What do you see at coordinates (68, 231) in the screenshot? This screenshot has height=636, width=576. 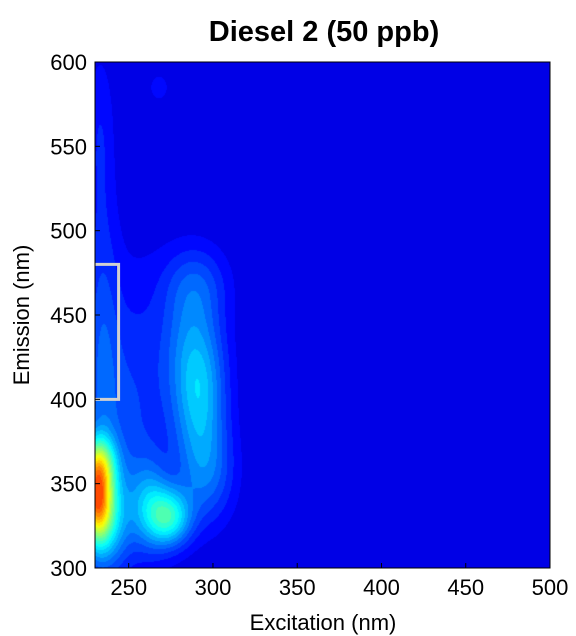 I see `y-tick-label: 500` at bounding box center [68, 231].